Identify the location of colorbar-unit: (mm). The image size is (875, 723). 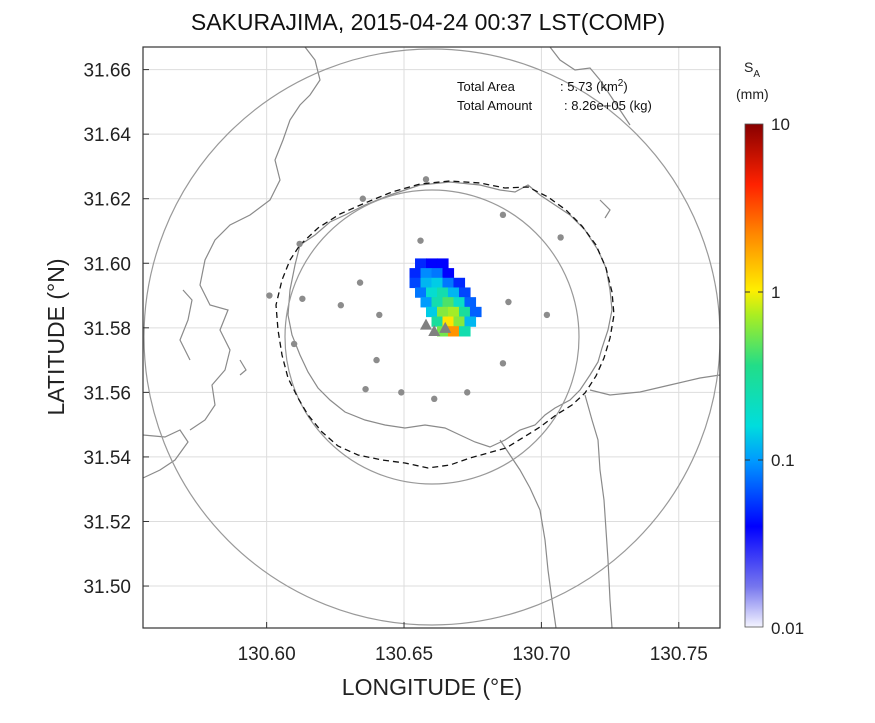
(752, 94).